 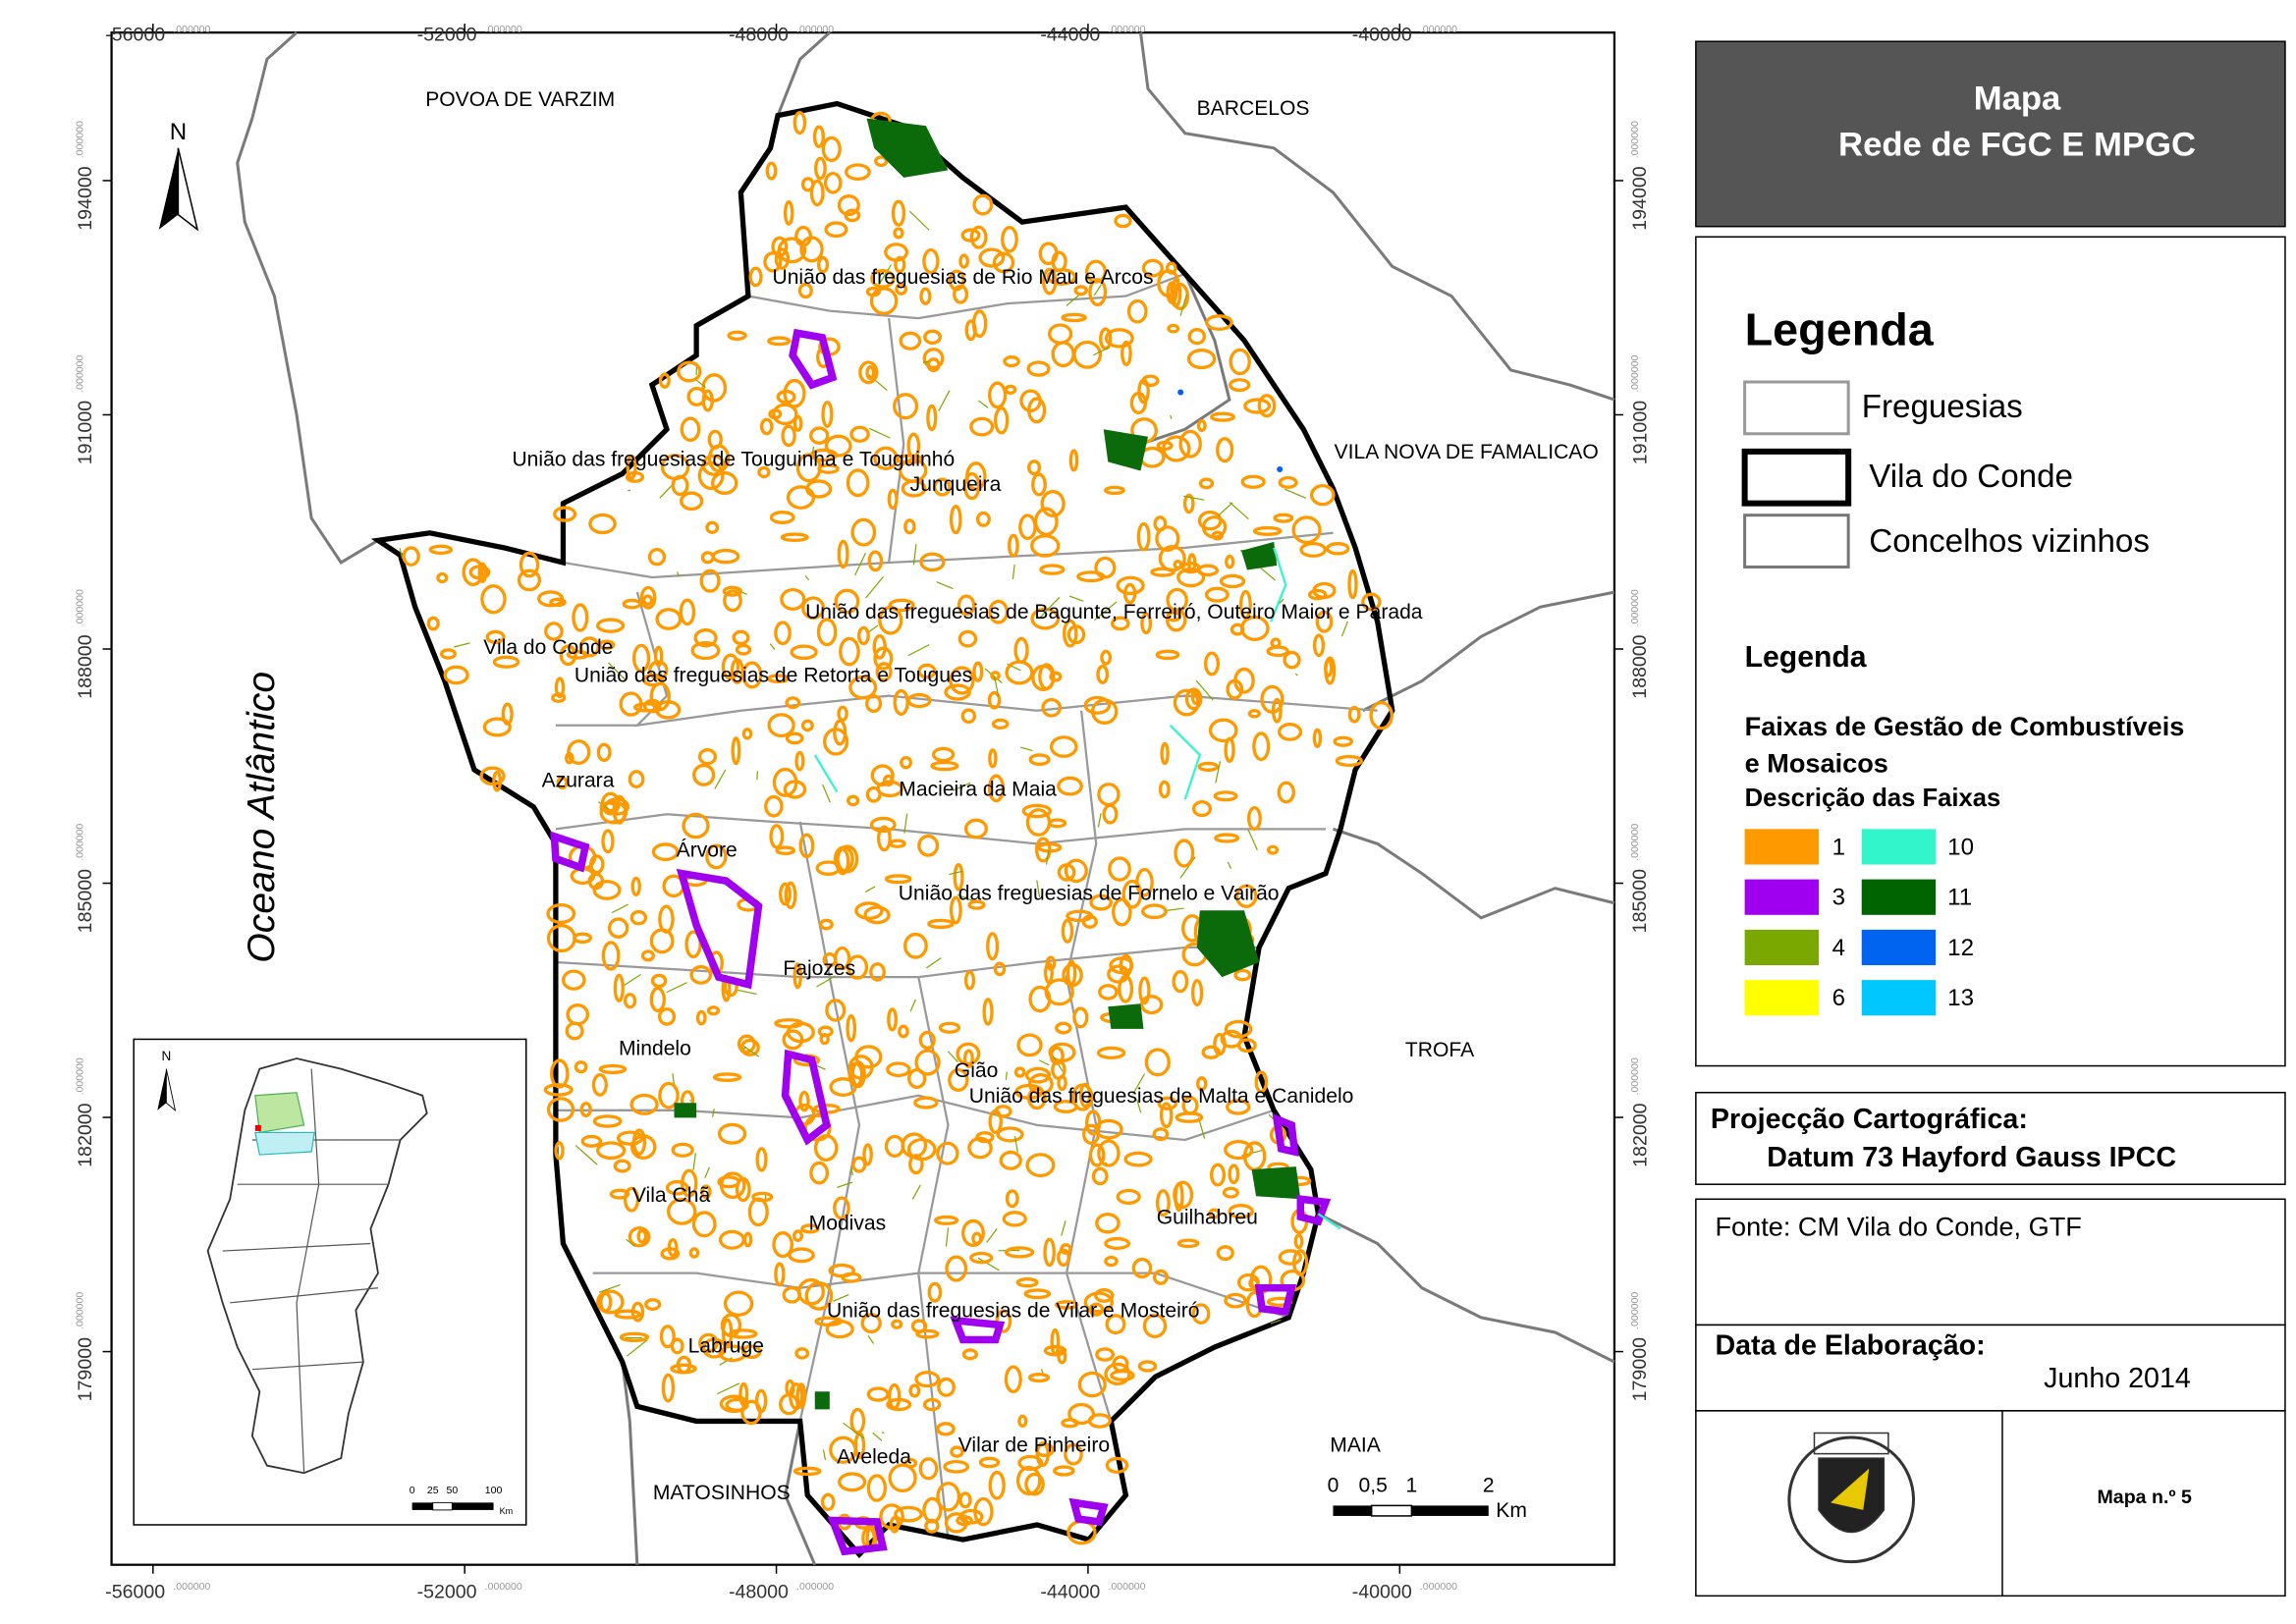 What do you see at coordinates (759, 34) in the screenshot?
I see `tick-label: -48000` at bounding box center [759, 34].